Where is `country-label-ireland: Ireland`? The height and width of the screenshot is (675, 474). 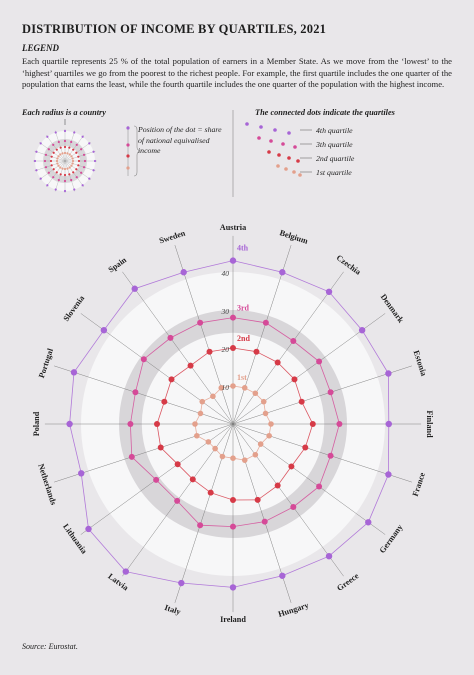 country-label-ireland: Ireland is located at coordinates (233, 619).